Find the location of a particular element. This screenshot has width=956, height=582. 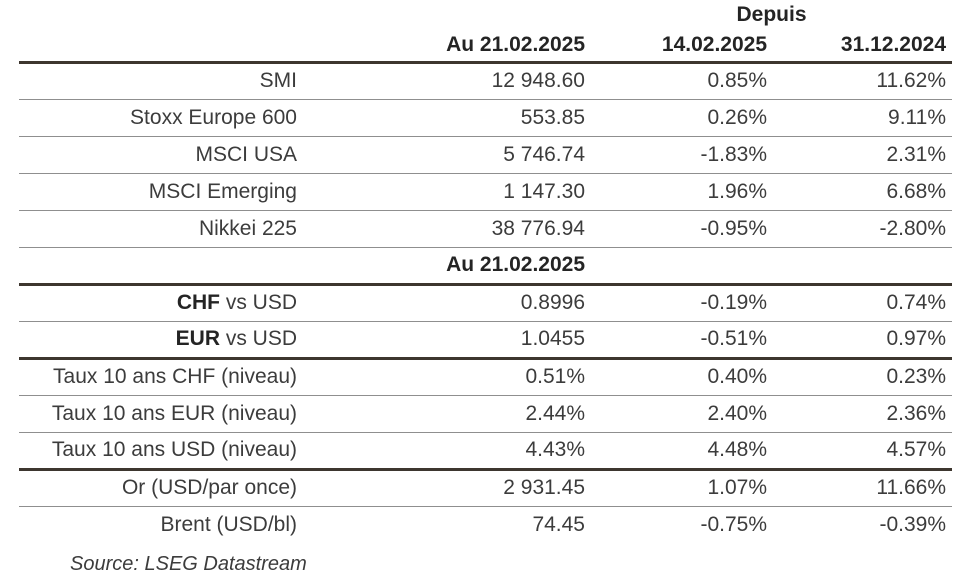

row-since-year: 11.62% is located at coordinates (911, 80).